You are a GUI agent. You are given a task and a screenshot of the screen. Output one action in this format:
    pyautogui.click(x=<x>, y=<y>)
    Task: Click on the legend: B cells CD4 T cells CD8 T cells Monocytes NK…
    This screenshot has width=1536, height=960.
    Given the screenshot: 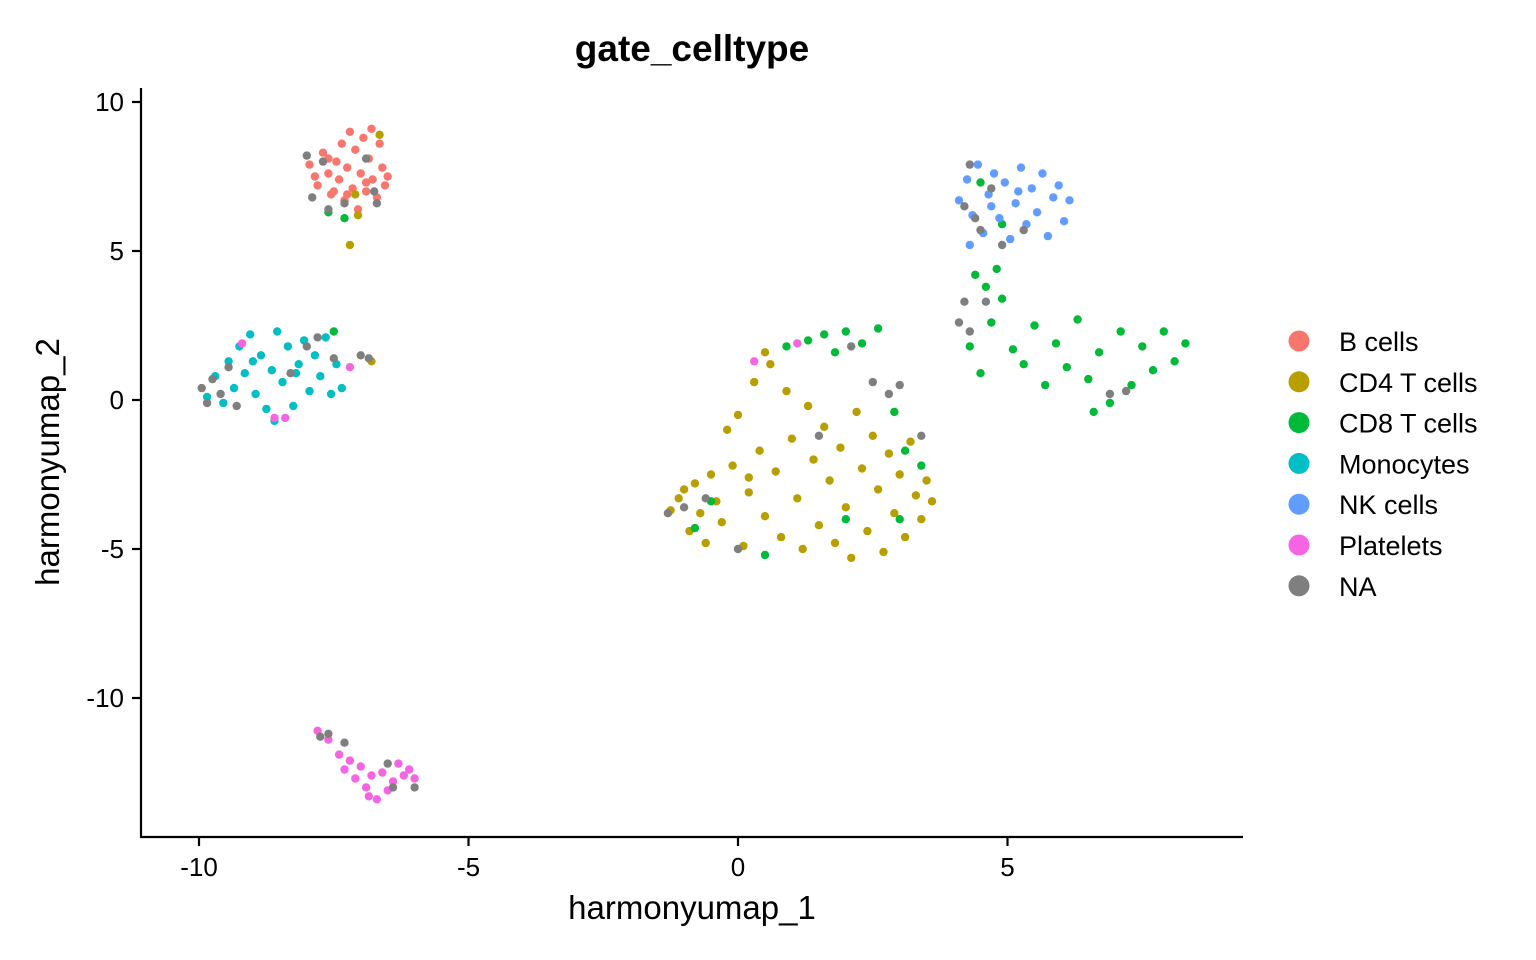 What is the action you would take?
    pyautogui.click(x=1383, y=464)
    